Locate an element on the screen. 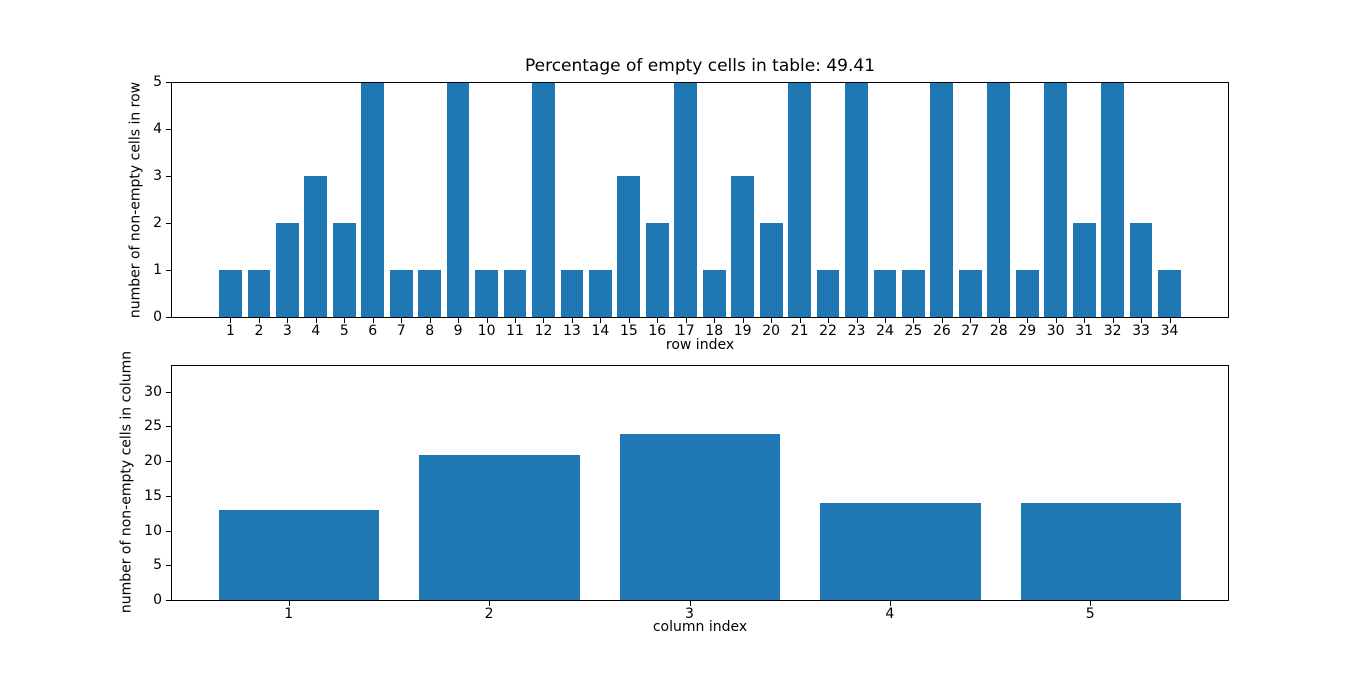  row-chart-y-axis-label: number of non-empty cells in row is located at coordinates (135, 200).